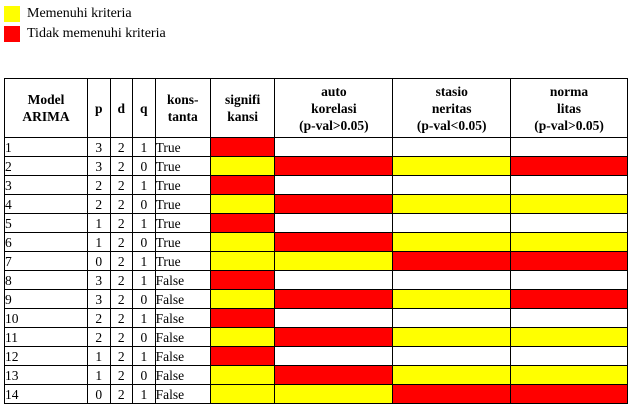  What do you see at coordinates (46, 356) in the screenshot?
I see `model-cell: 12` at bounding box center [46, 356].